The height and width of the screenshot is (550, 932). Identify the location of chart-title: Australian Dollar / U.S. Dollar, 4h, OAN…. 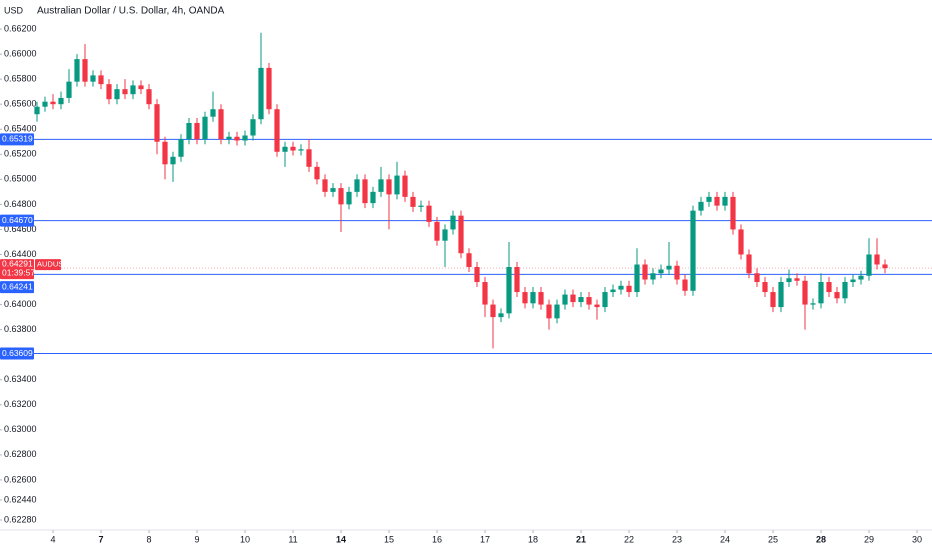
(131, 11).